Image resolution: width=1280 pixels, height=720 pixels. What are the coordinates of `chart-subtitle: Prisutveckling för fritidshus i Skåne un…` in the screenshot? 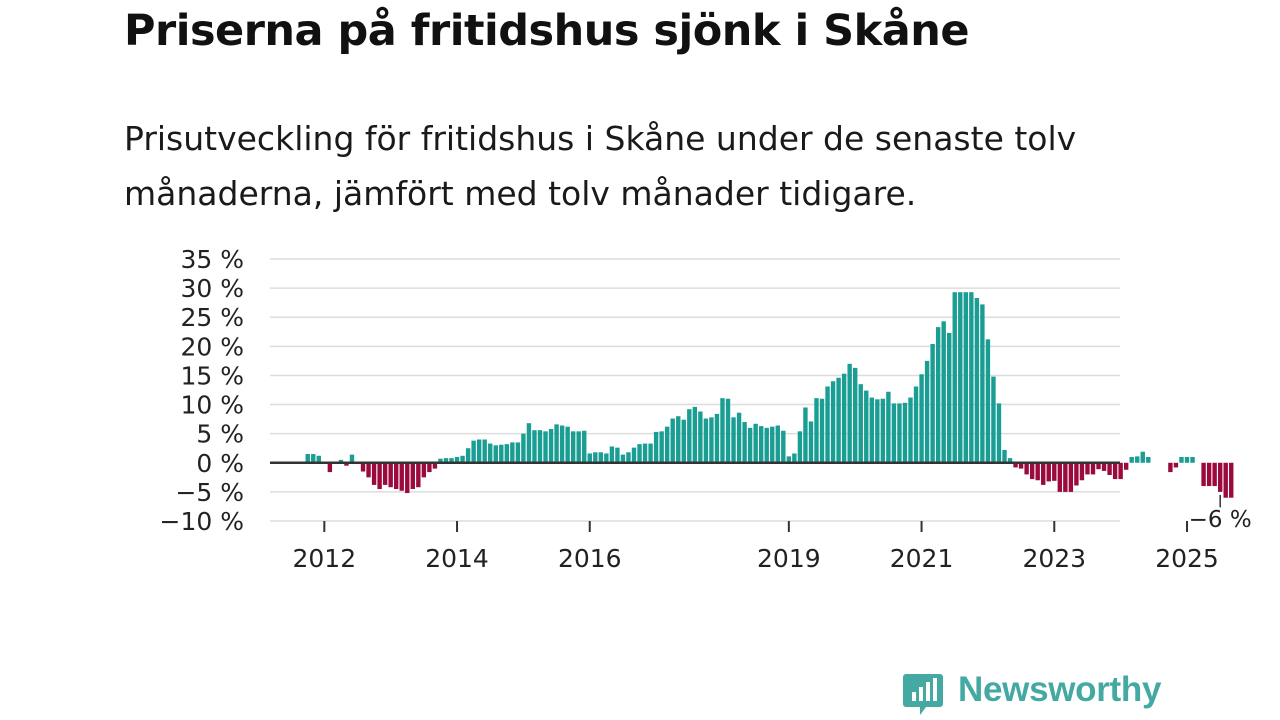 It's located at (600, 166).